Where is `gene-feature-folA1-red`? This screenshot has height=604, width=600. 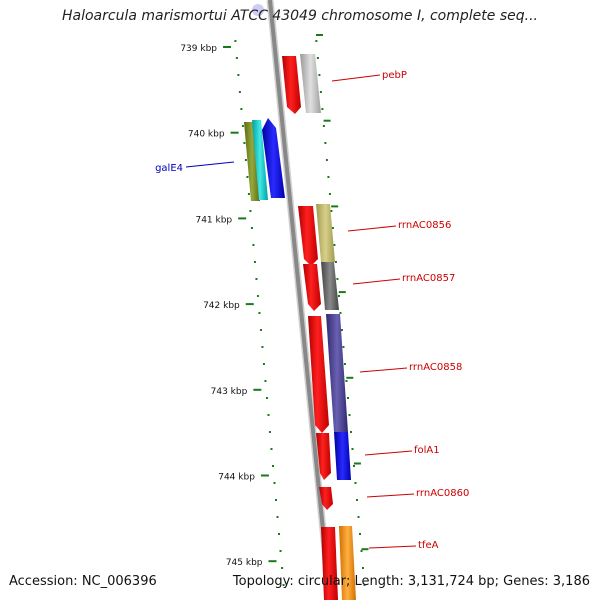 gene-feature-folA1-red is located at coordinates (323, 456).